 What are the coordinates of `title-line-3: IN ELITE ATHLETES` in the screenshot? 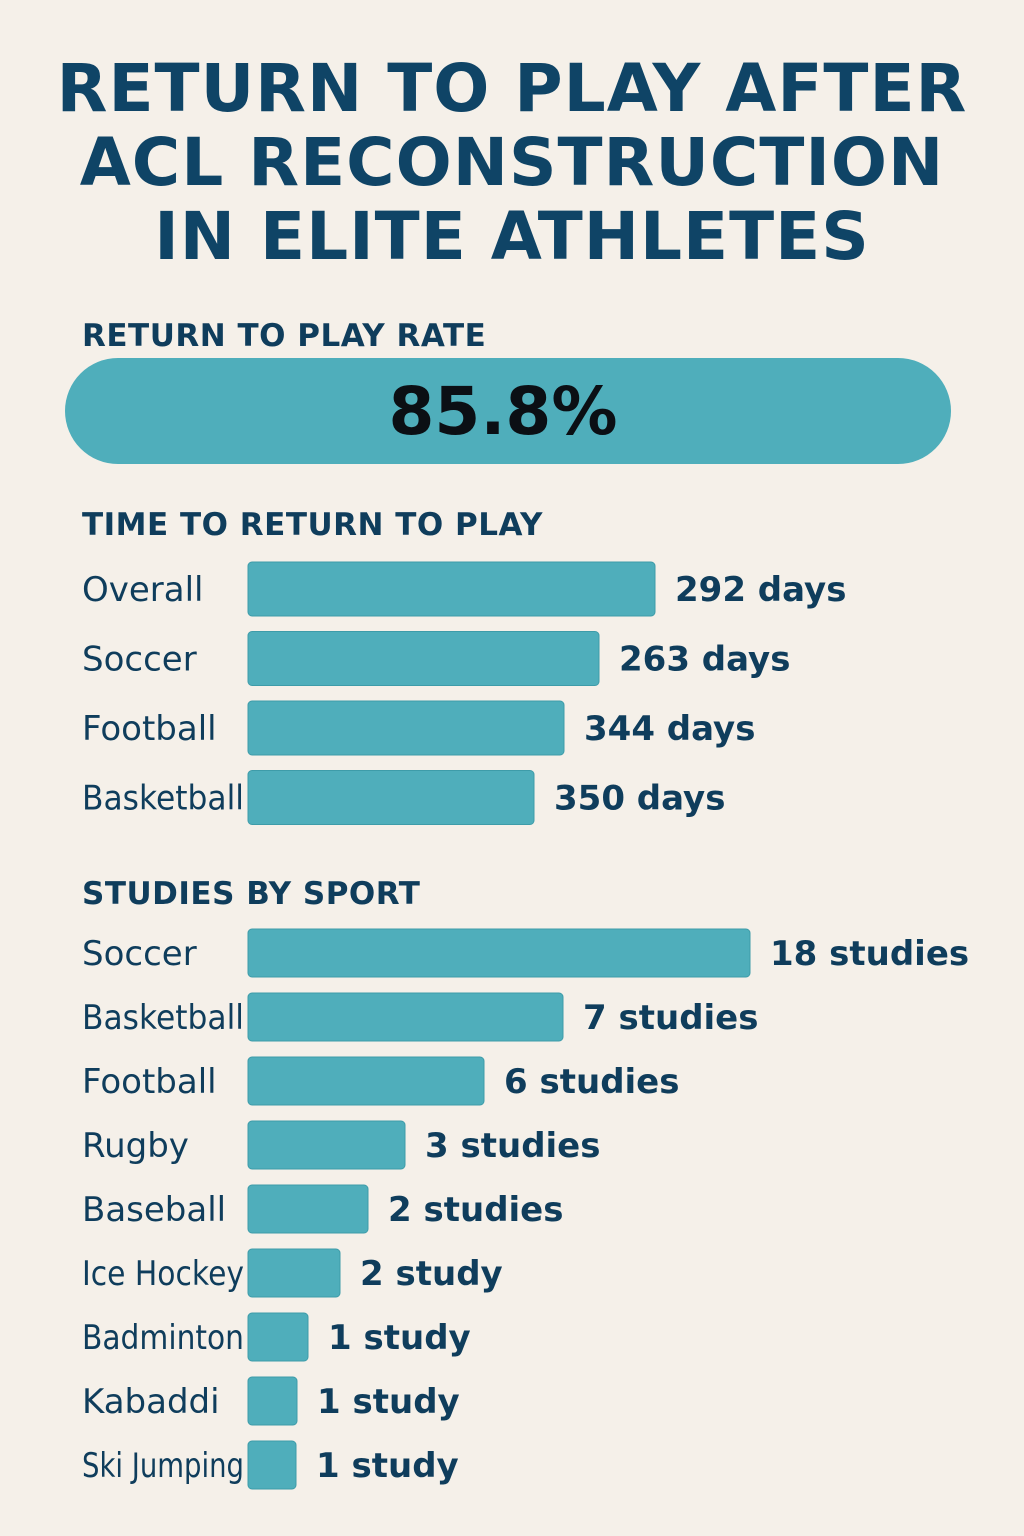 It's located at (512, 236).